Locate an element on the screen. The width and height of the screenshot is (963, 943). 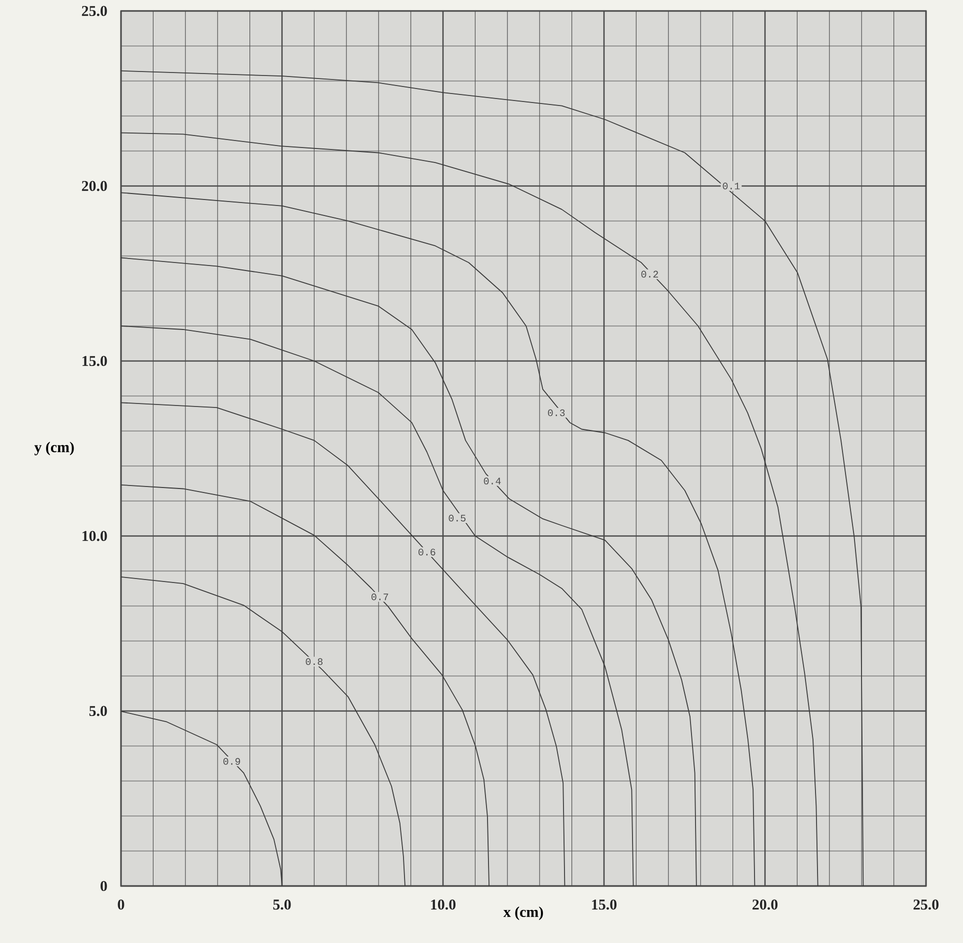
x-tick-label: 10.0 is located at coordinates (443, 905).